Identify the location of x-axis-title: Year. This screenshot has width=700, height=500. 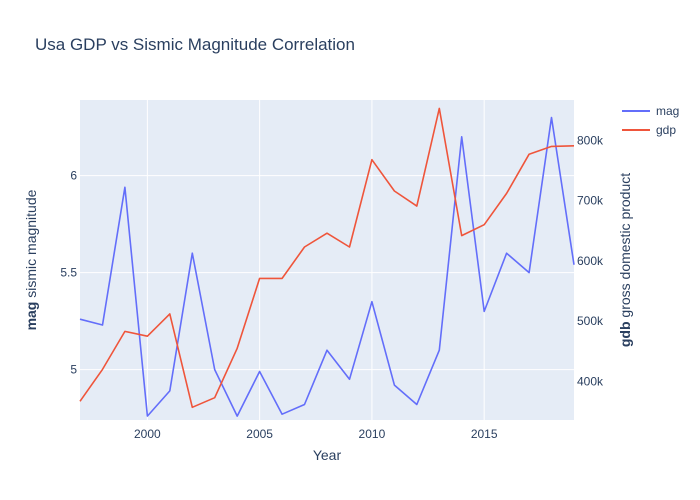
(327, 455).